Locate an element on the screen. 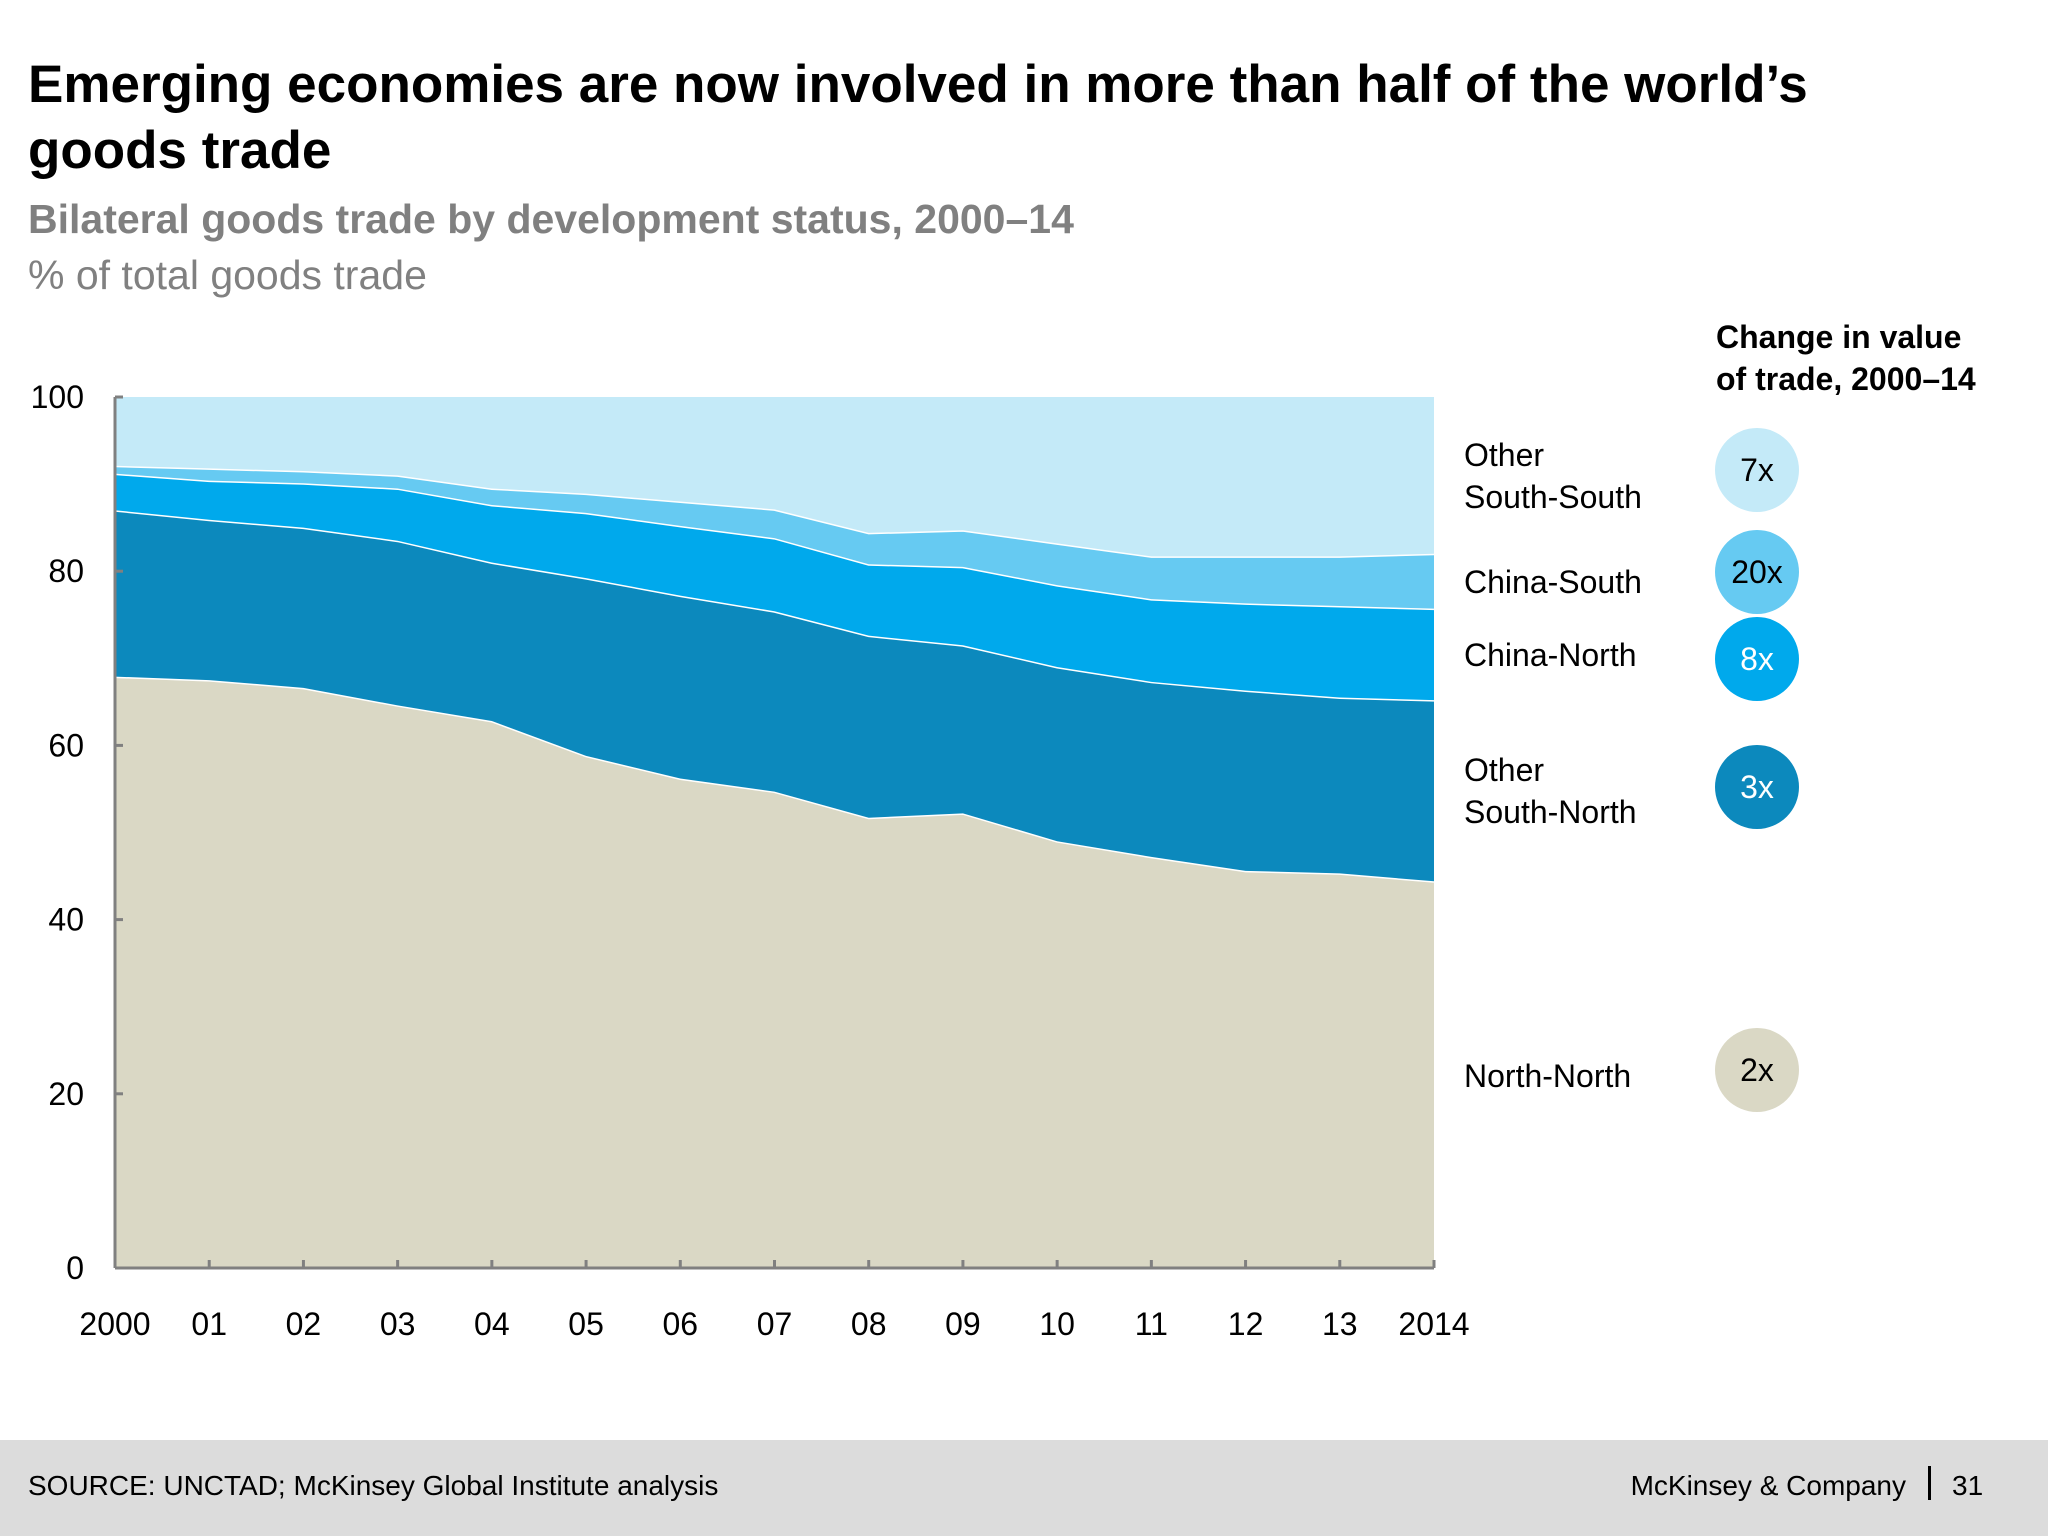 Image resolution: width=2048 pixels, height=1536 pixels. x-tick-label: 02 is located at coordinates (304, 1324).